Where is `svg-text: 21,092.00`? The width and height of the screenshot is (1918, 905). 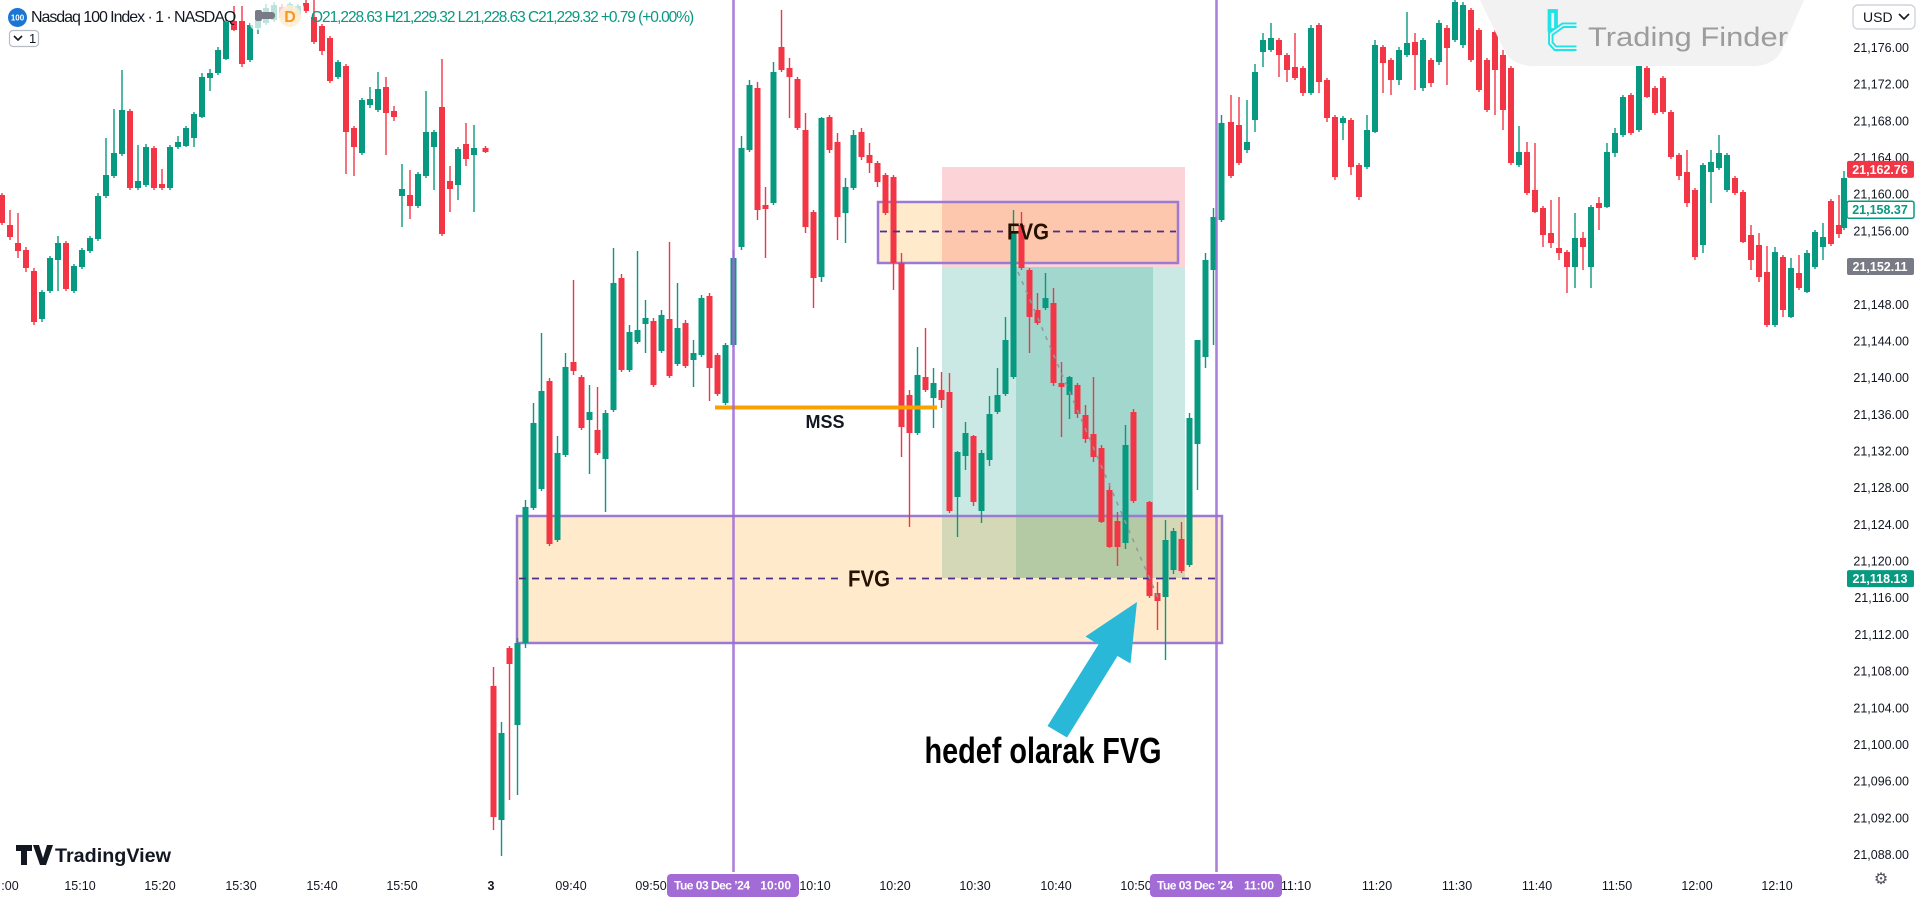
svg-text: 21,092.00 is located at coordinates (1881, 818).